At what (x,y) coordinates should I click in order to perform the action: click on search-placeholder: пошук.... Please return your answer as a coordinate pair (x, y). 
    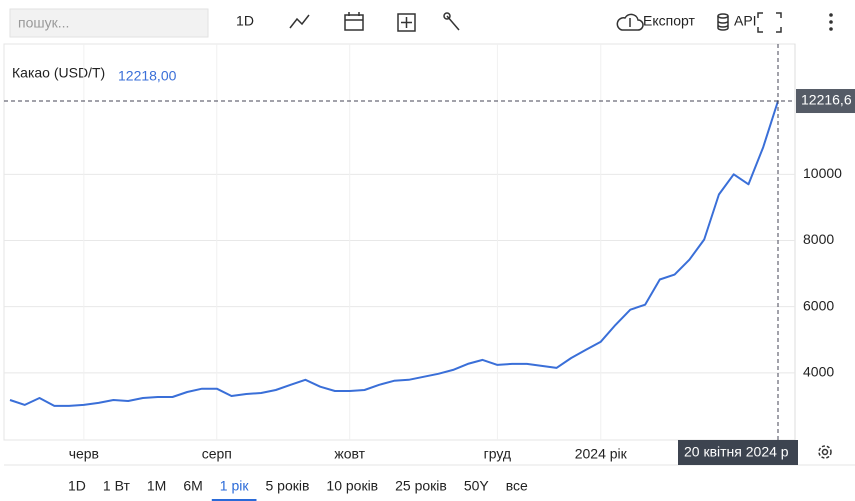
    Looking at the image, I should click on (43, 23).